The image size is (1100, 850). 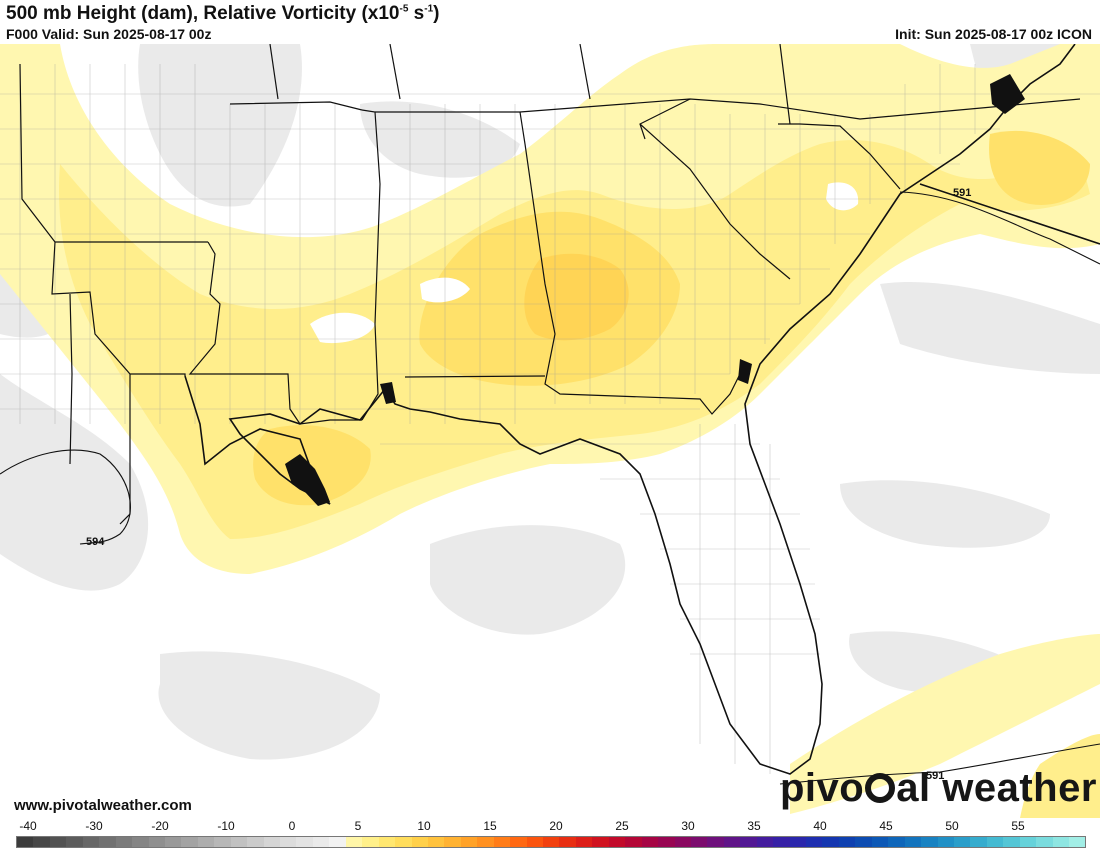 What do you see at coordinates (28, 826) in the screenshot?
I see `colorbar-tick-label: -40` at bounding box center [28, 826].